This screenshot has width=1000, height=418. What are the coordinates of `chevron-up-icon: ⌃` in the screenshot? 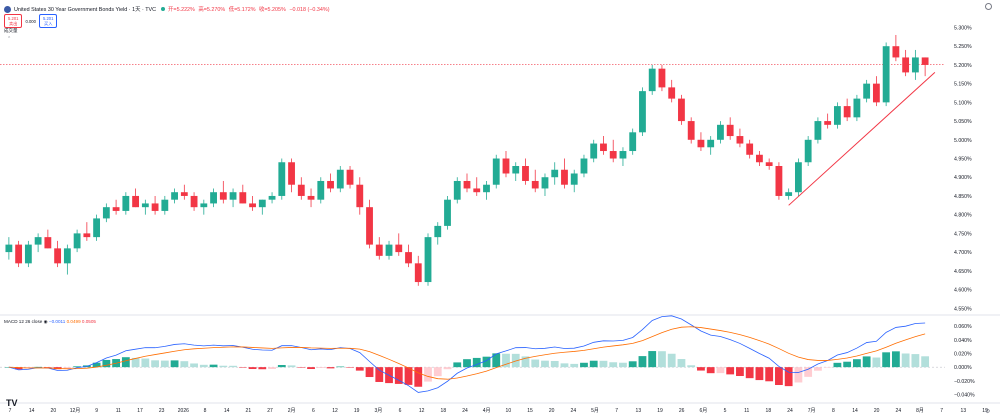 It's located at (9, 39).